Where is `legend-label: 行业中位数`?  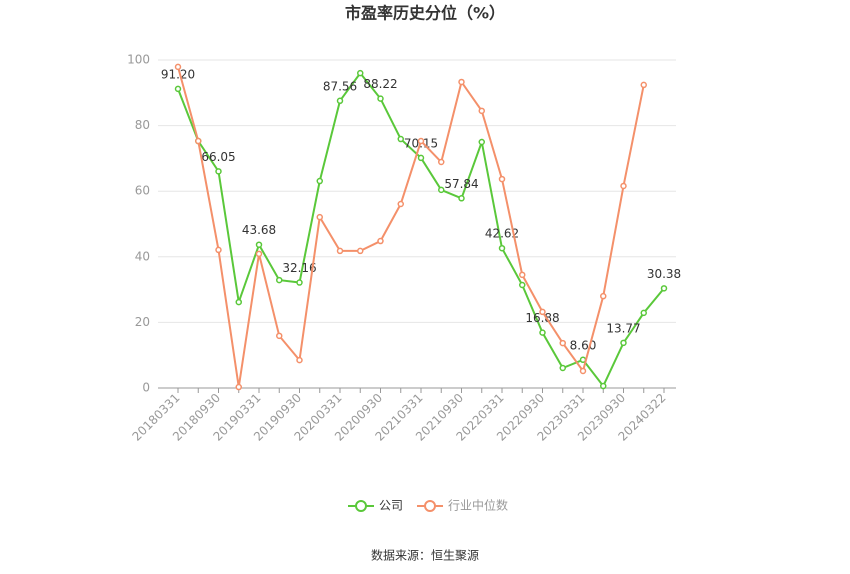
legend-label: 行业中位数 is located at coordinates (478, 505).